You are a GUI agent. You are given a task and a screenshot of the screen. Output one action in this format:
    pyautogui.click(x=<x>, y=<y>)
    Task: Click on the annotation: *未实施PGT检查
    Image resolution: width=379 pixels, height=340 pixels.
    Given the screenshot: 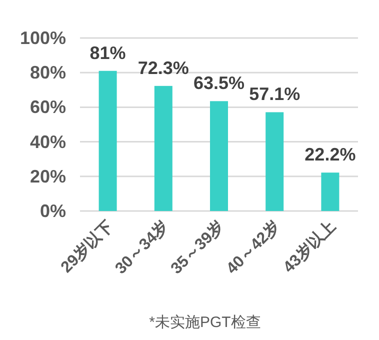 What is the action you would take?
    pyautogui.click(x=205, y=322)
    